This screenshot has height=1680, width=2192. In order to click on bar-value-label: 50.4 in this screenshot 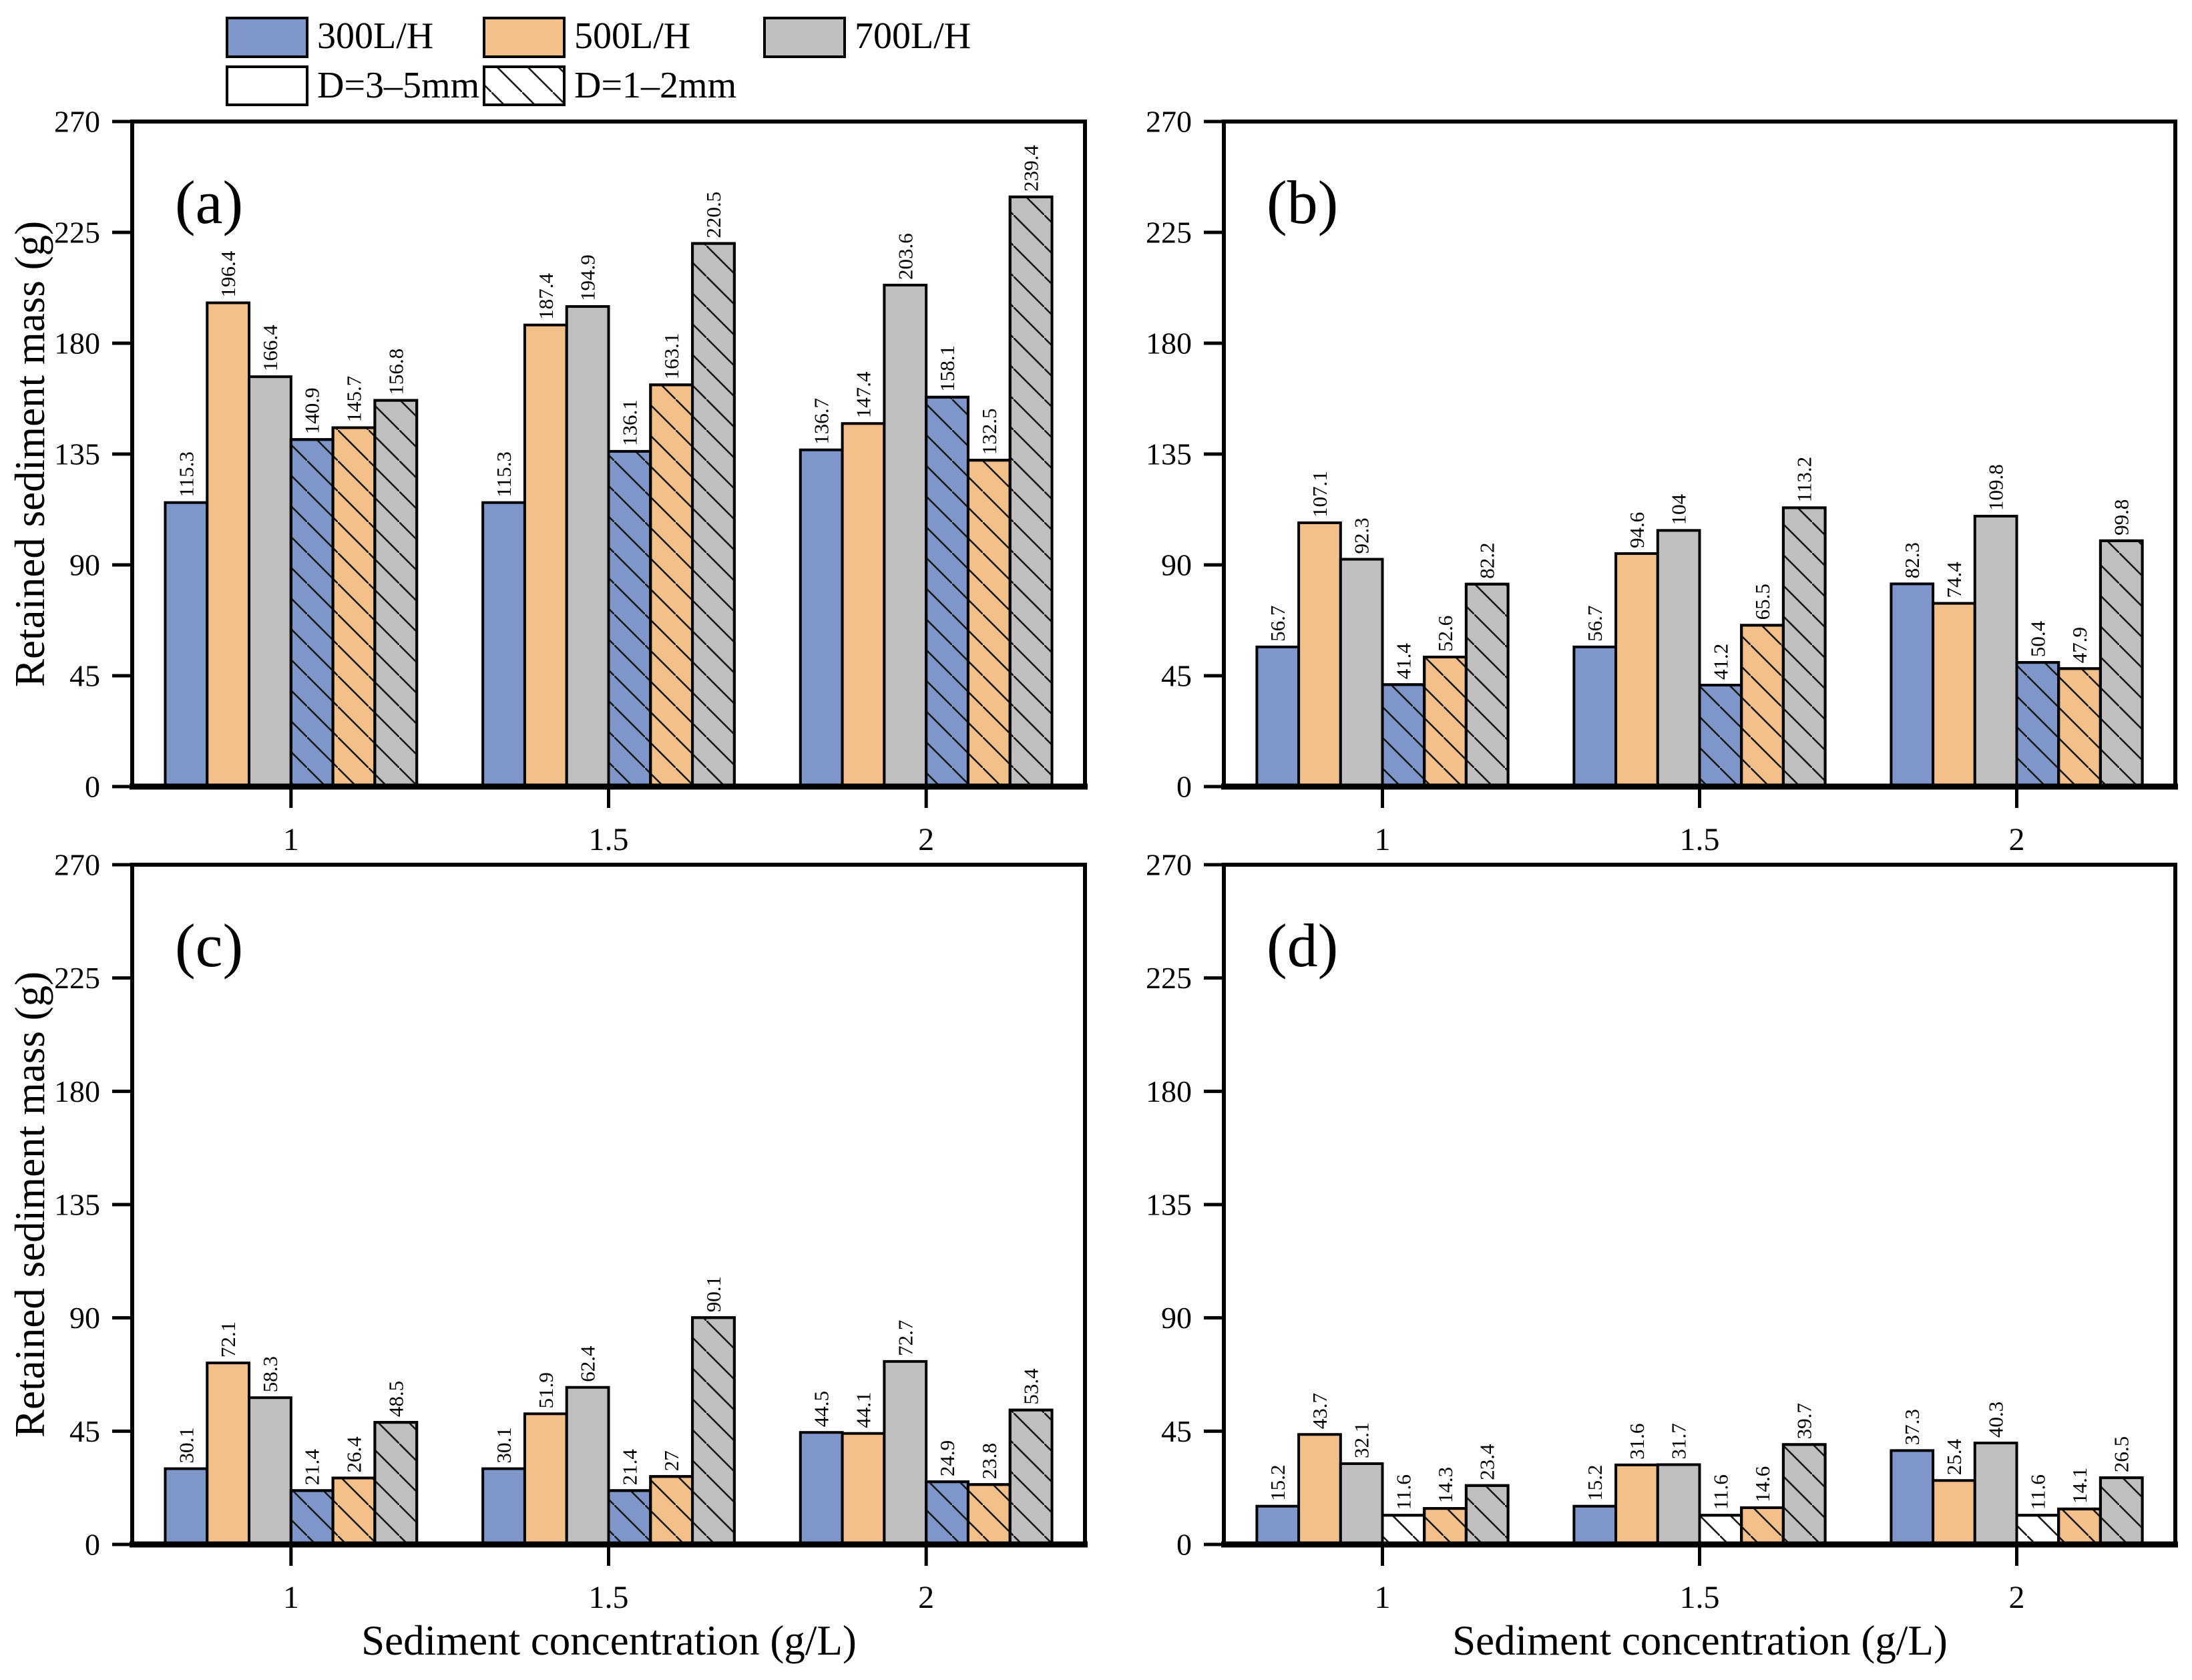, I will do `click(2037, 638)`.